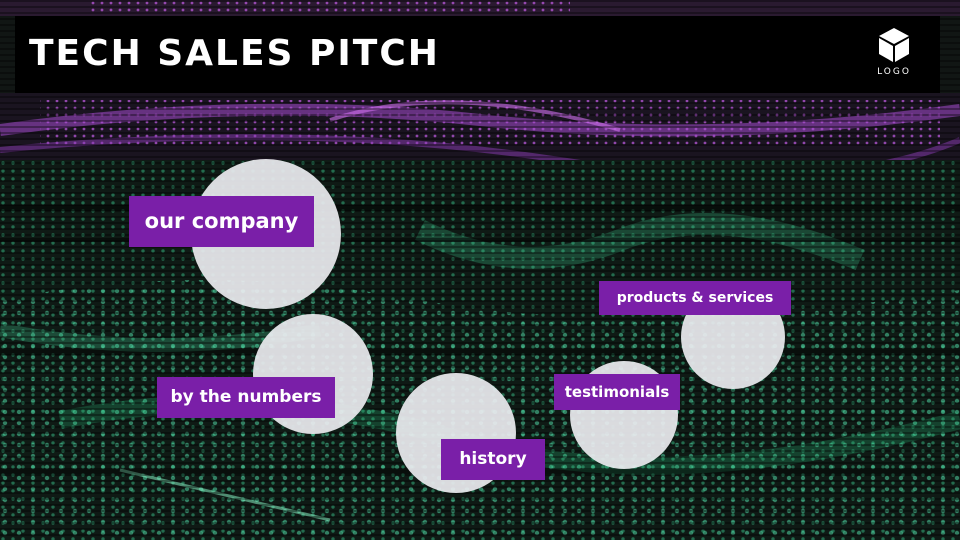  I want to click on logo: LOGO, so click(894, 56).